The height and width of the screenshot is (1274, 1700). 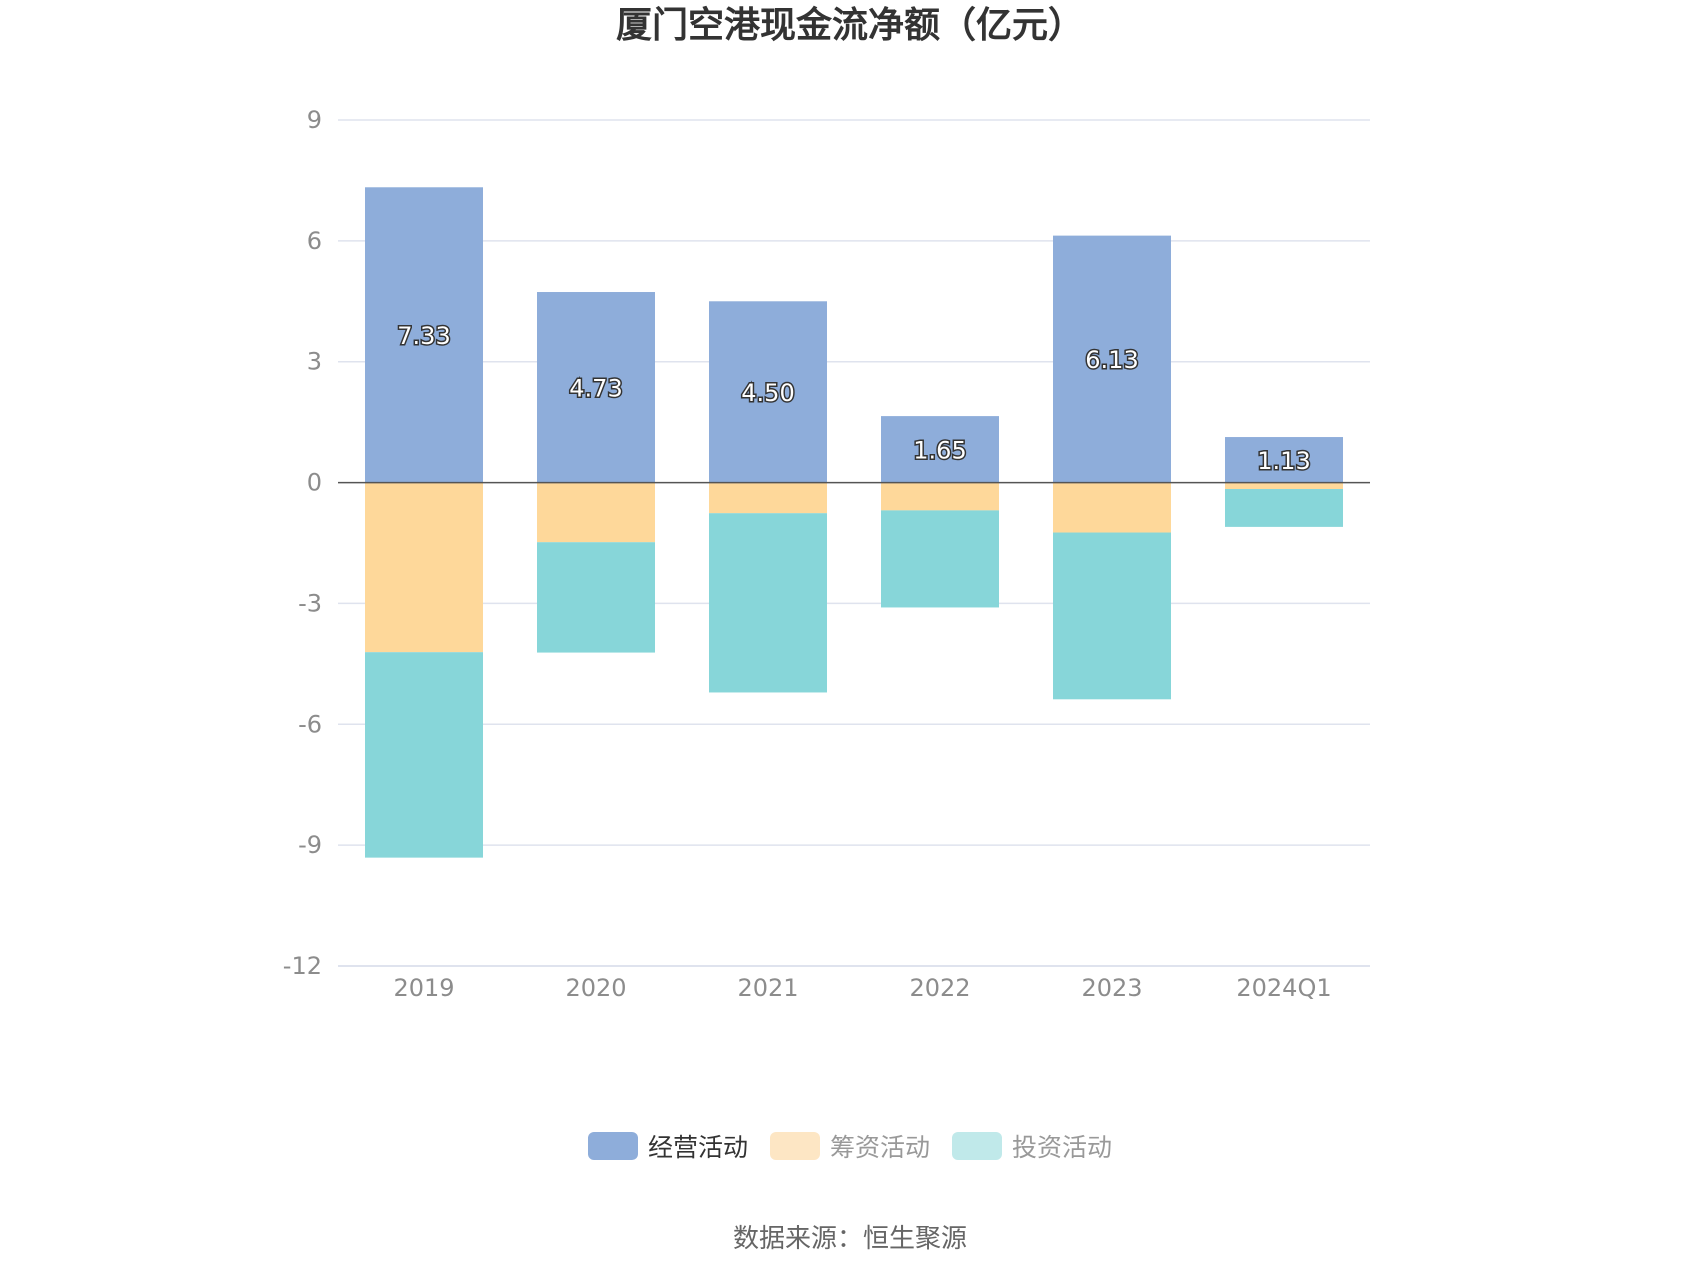 I want to click on bar-investing-2022, so click(x=940, y=559).